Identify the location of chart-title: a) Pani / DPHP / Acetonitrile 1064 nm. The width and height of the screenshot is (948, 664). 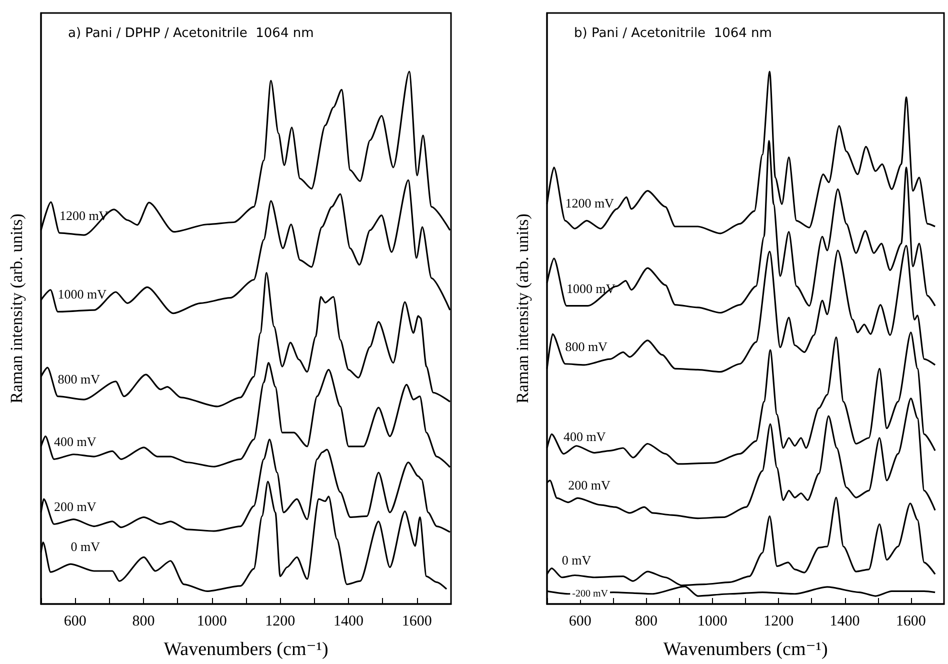
(191, 33).